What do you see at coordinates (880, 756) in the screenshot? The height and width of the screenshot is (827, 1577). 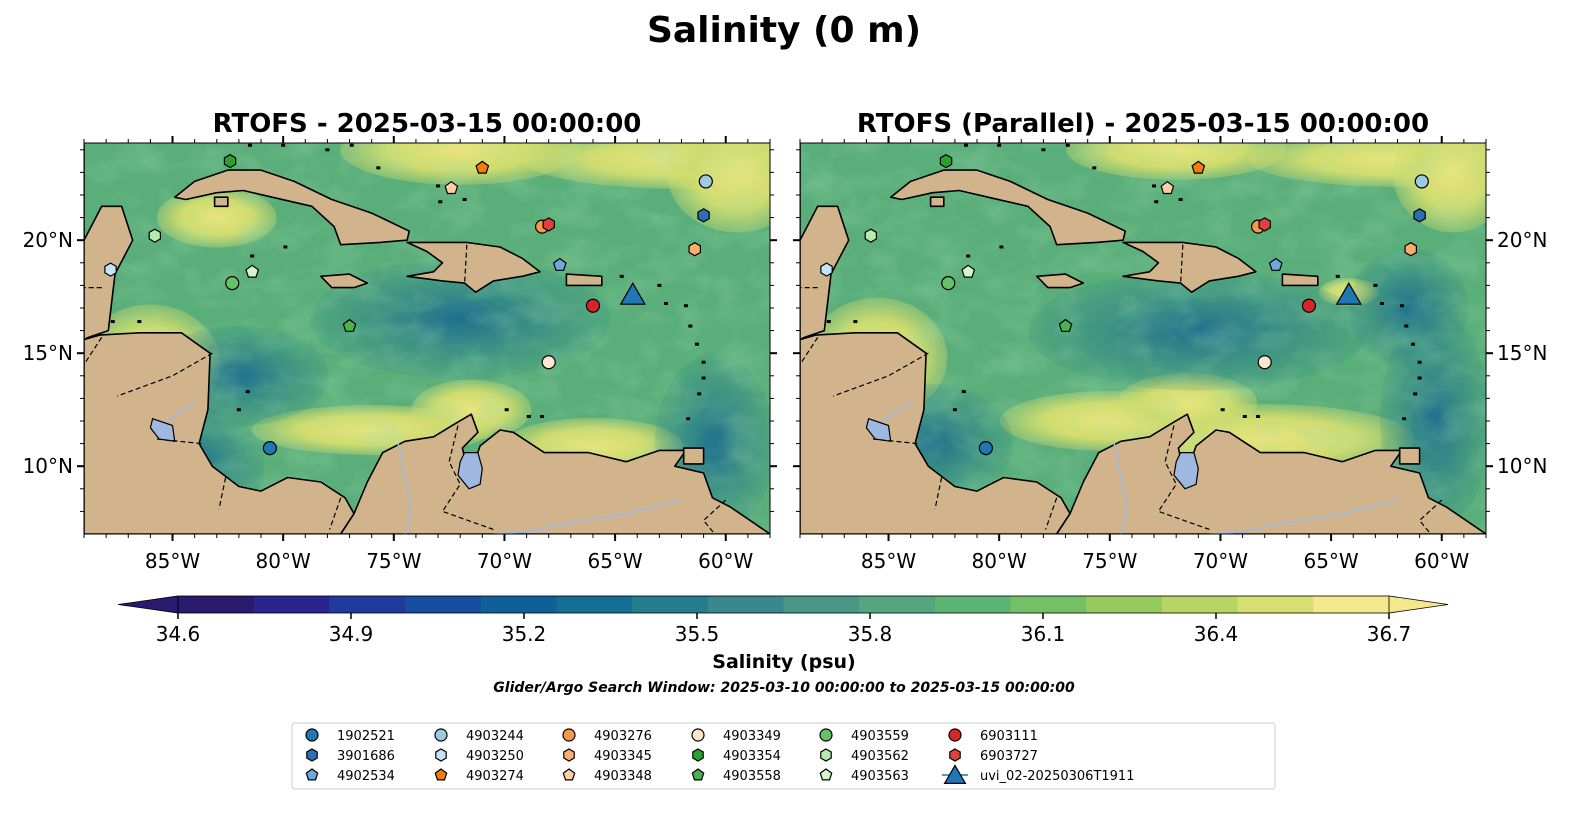 I see `legend-label: 4903562` at bounding box center [880, 756].